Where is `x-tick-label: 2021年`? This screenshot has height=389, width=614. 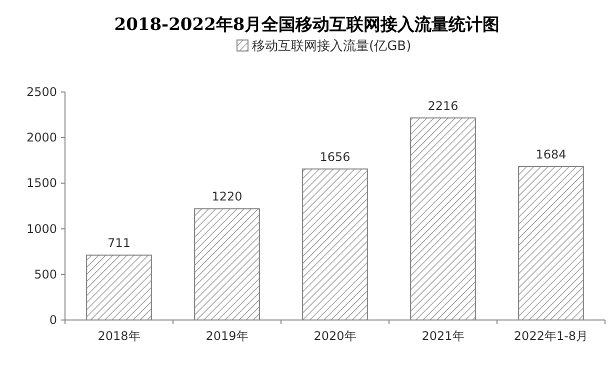
x-tick-label: 2021年 is located at coordinates (443, 336).